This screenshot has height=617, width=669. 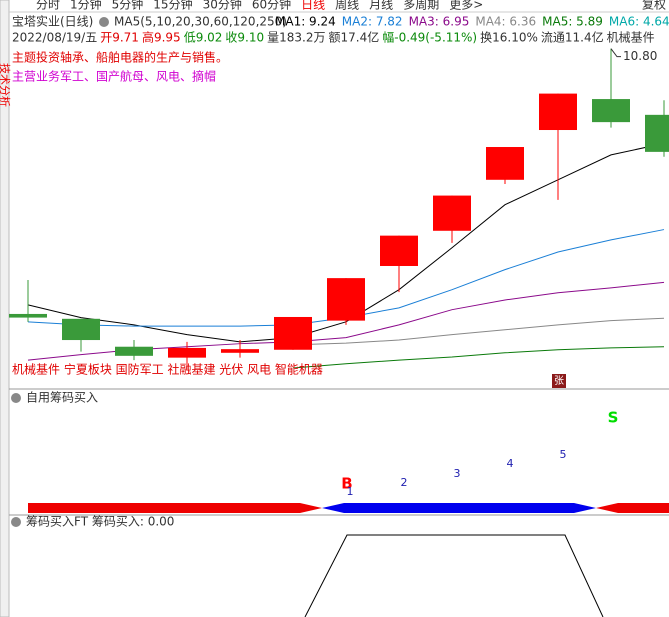 What do you see at coordinates (119, 38) in the screenshot?
I see `info-open: 开9.71` at bounding box center [119, 38].